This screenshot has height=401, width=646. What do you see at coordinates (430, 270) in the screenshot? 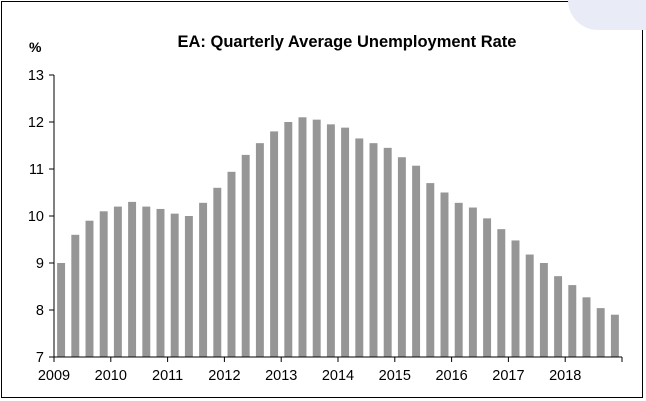
I see `bar-2015-q3` at bounding box center [430, 270].